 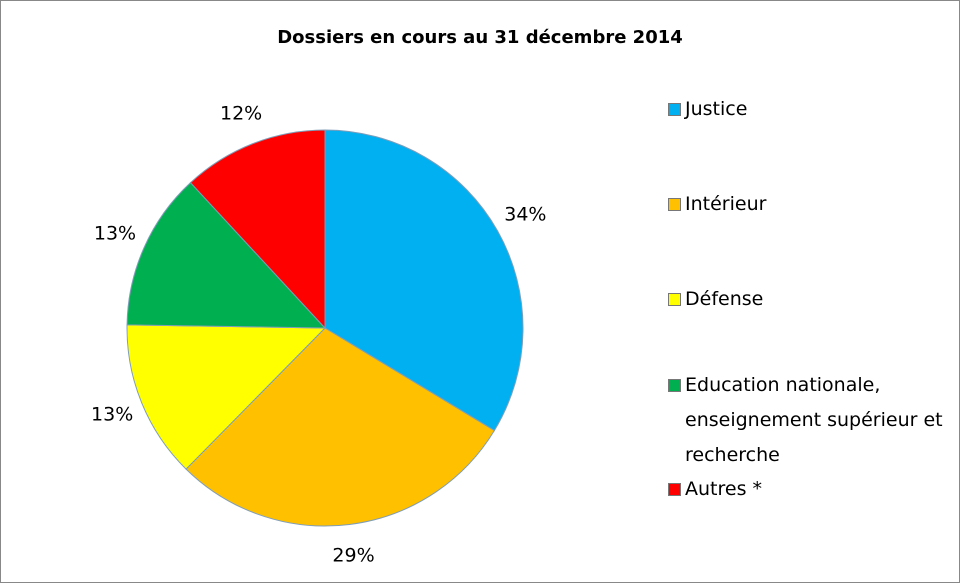 I want to click on legend-item: Justice, so click(x=810, y=109).